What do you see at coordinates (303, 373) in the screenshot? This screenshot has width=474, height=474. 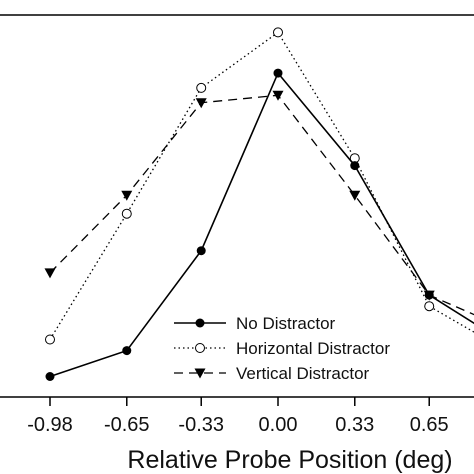 I see `legend-label-vertical-distractor: Vertical Distractor` at bounding box center [303, 373].